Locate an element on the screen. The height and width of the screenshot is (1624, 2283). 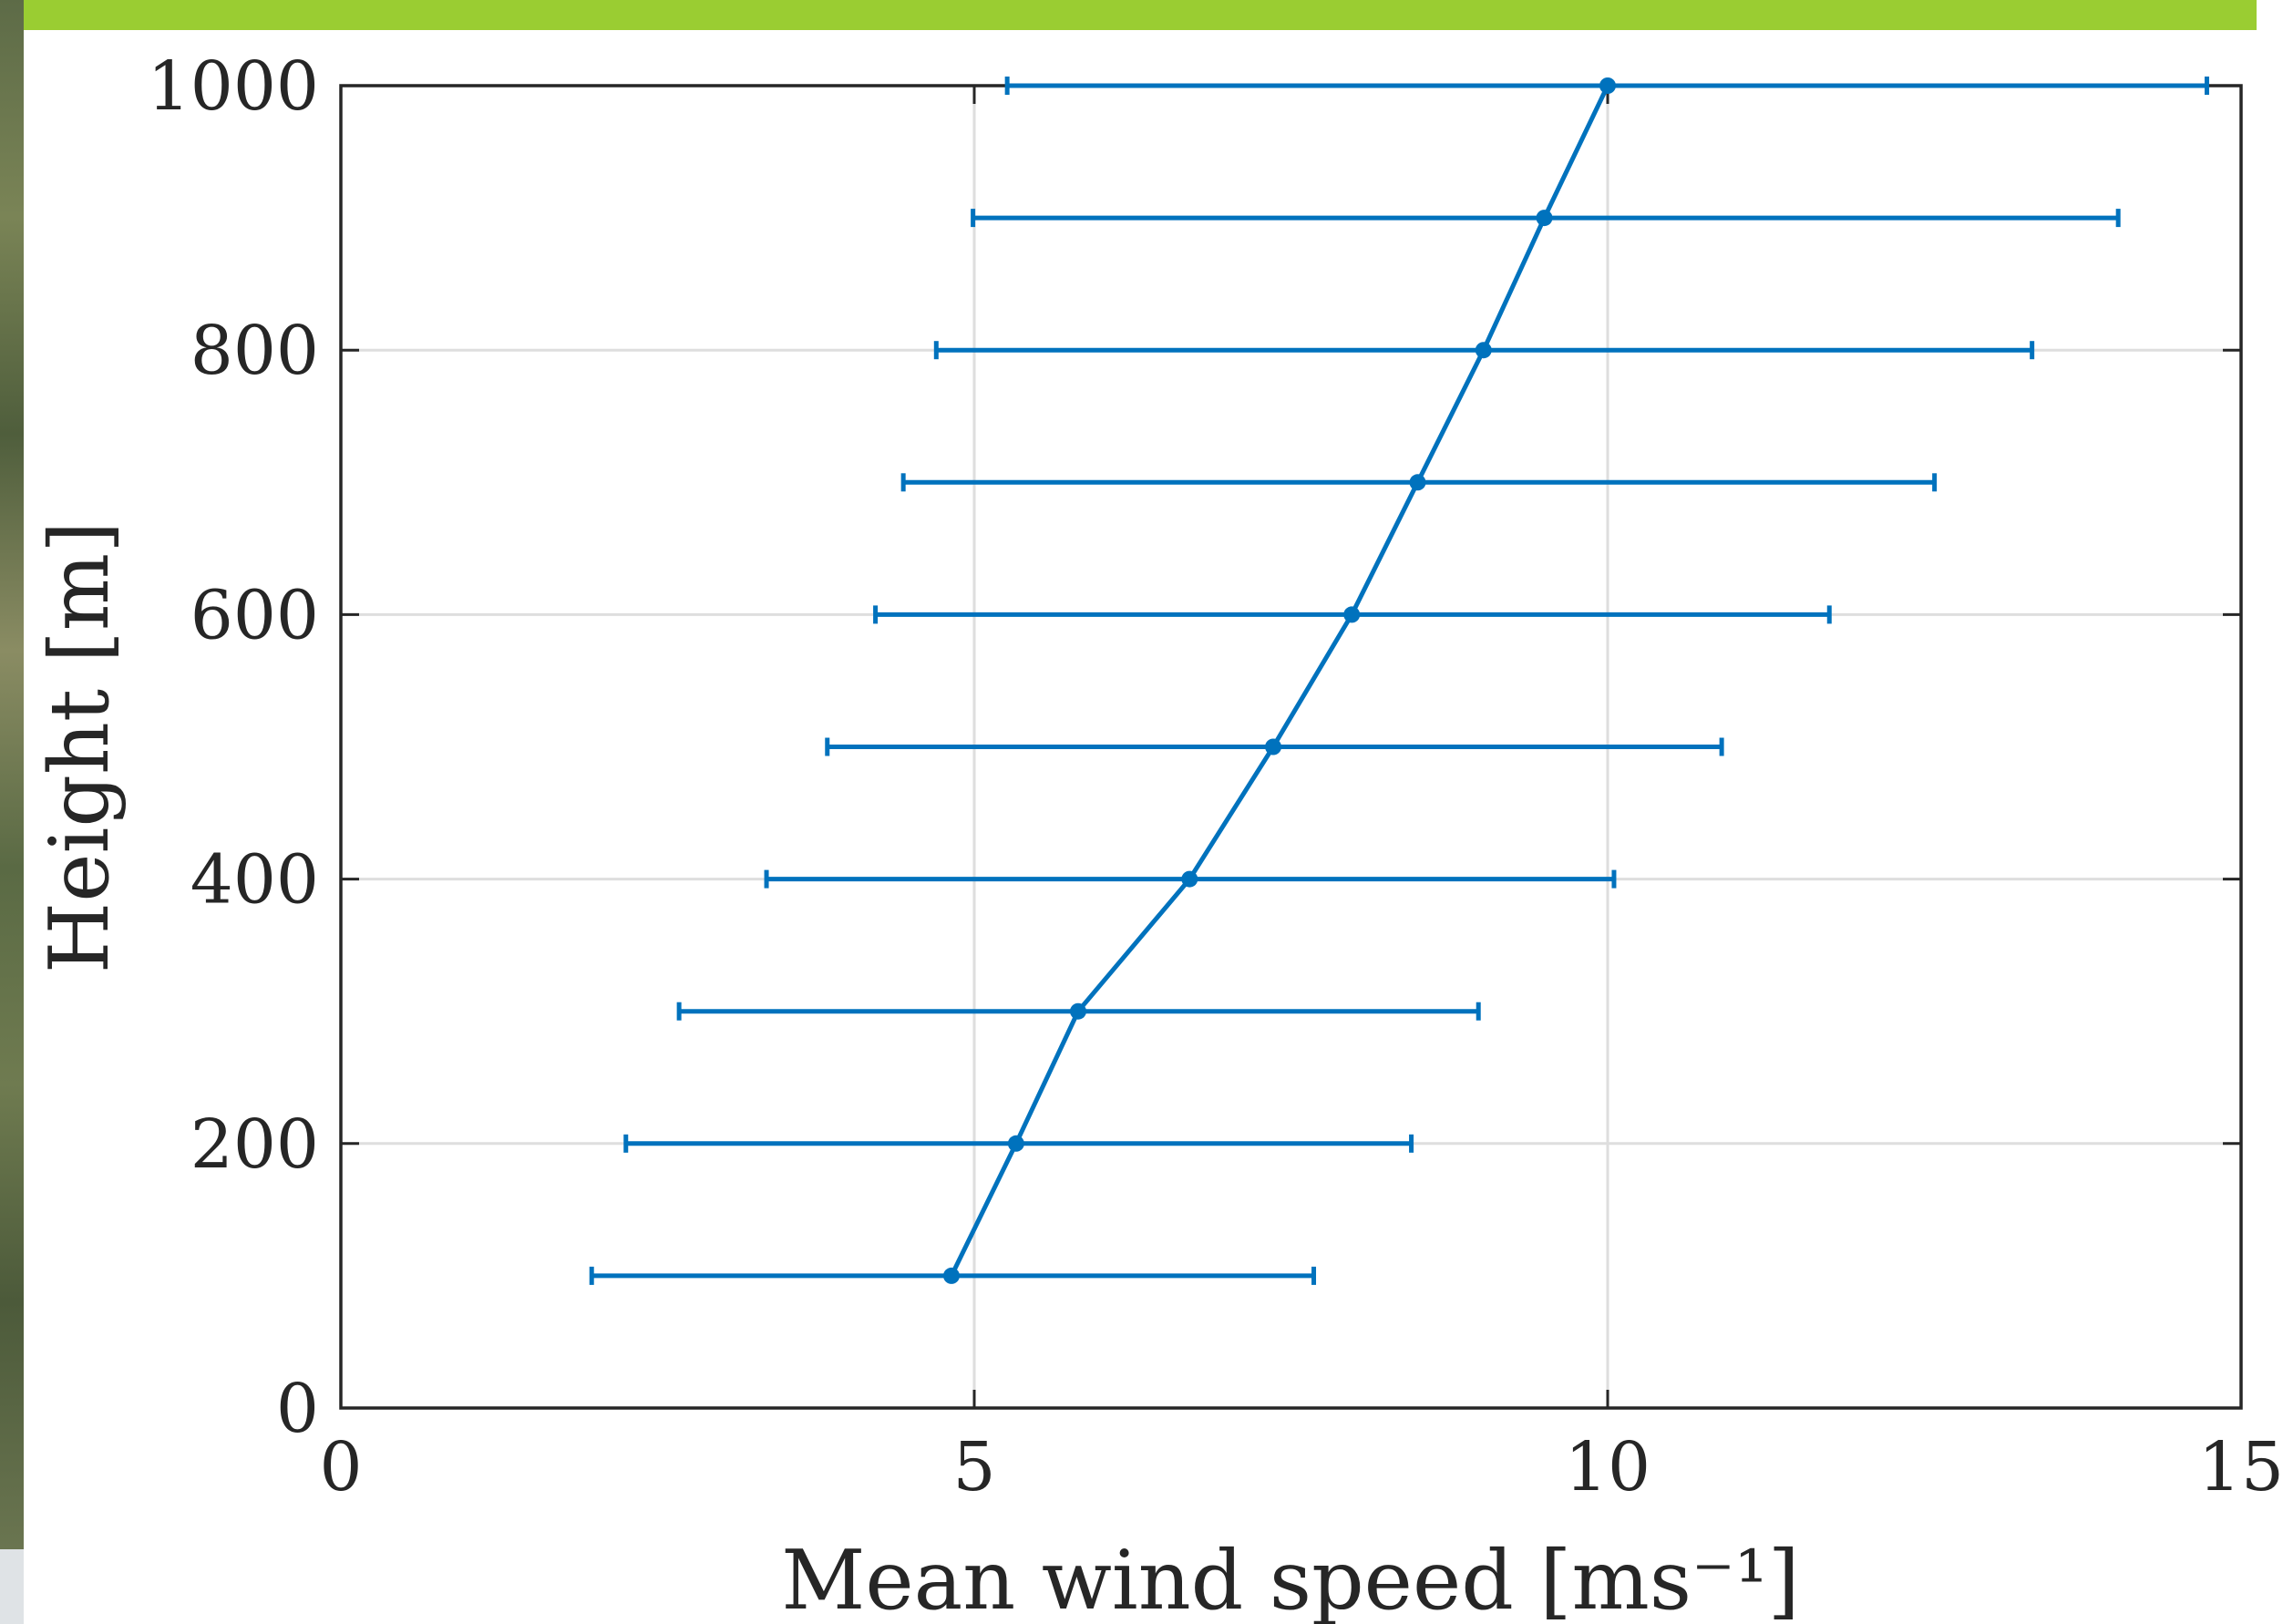
y-tick-label: 600 is located at coordinates (255, 615).